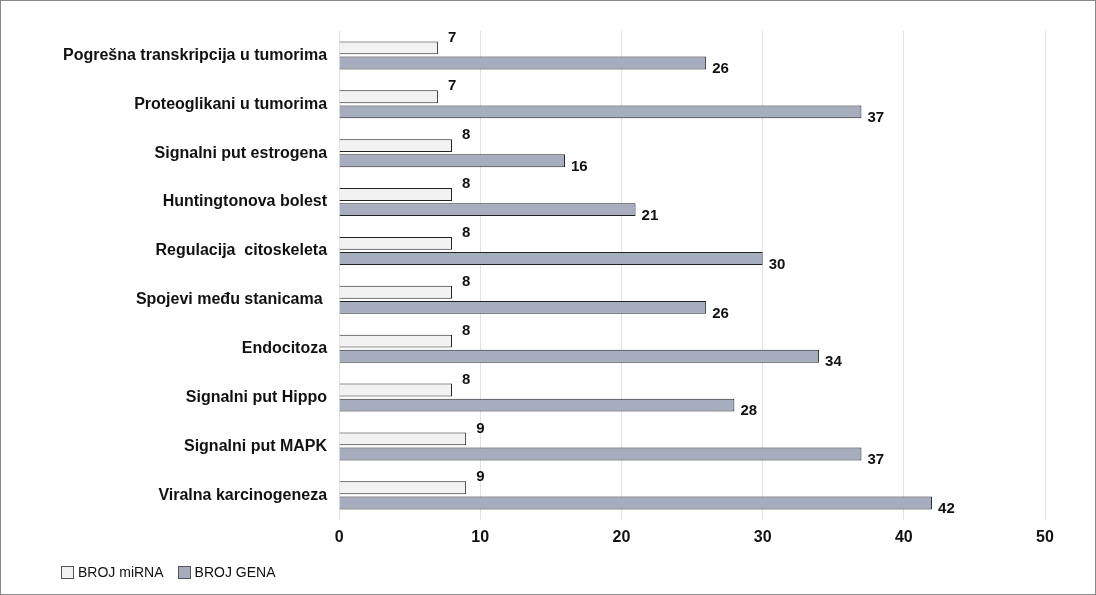 The height and width of the screenshot is (595, 1096). Describe the element at coordinates (749, 410) in the screenshot. I see `data-label: 28` at that location.